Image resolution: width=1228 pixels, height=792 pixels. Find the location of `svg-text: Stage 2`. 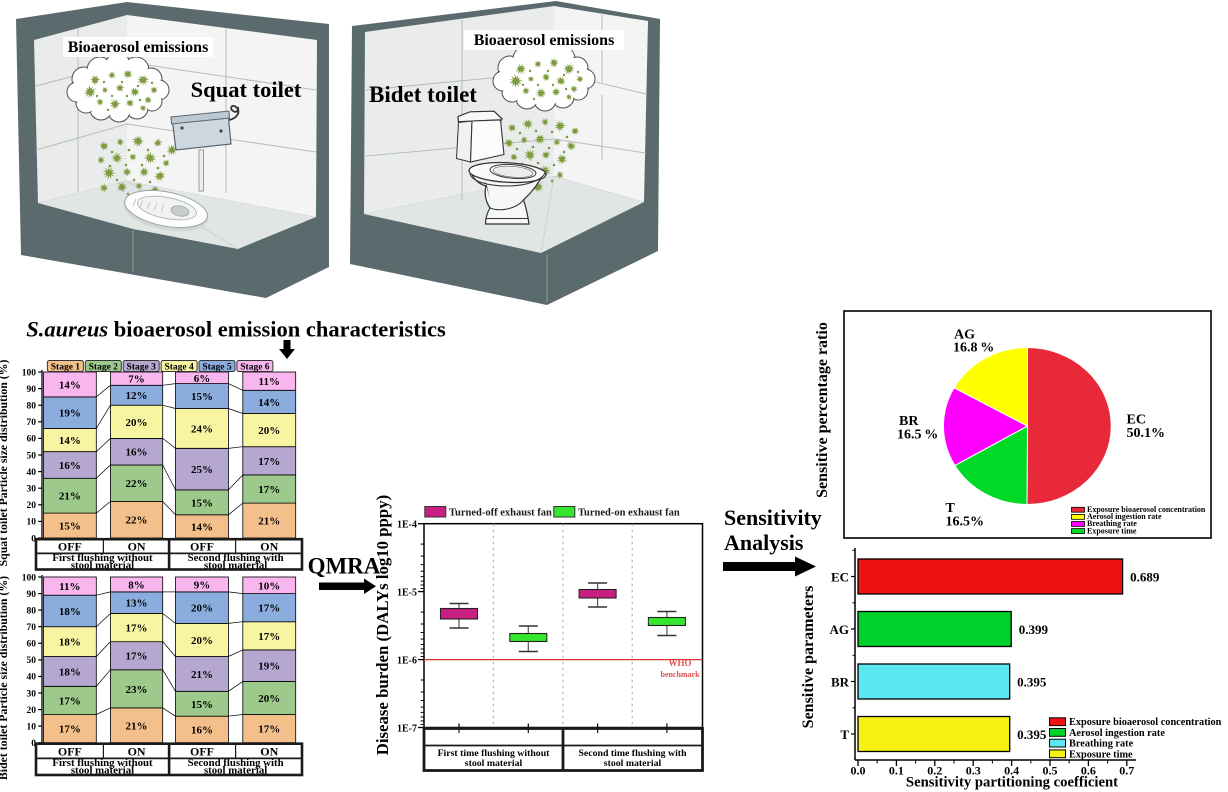

svg-text: Stage 2 is located at coordinates (104, 367).